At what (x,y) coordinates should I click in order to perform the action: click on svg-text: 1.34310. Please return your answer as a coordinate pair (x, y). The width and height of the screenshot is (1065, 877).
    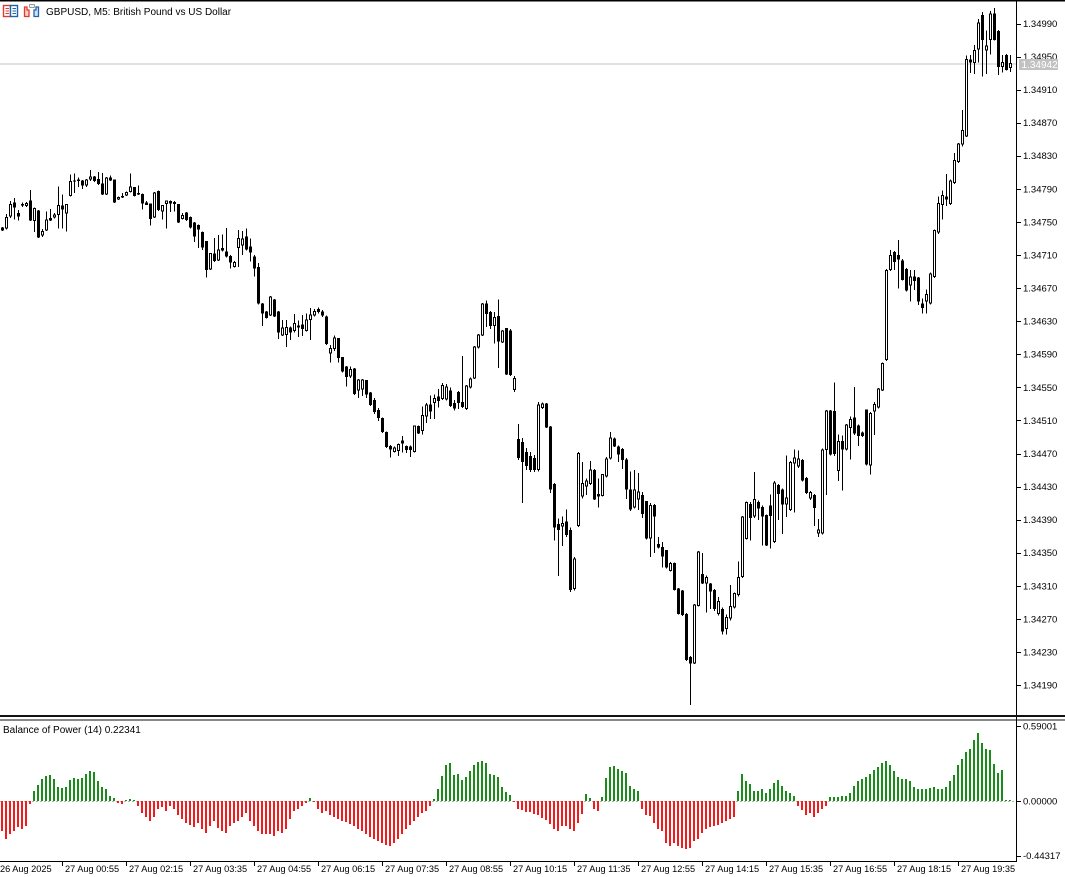
    Looking at the image, I should click on (1040, 586).